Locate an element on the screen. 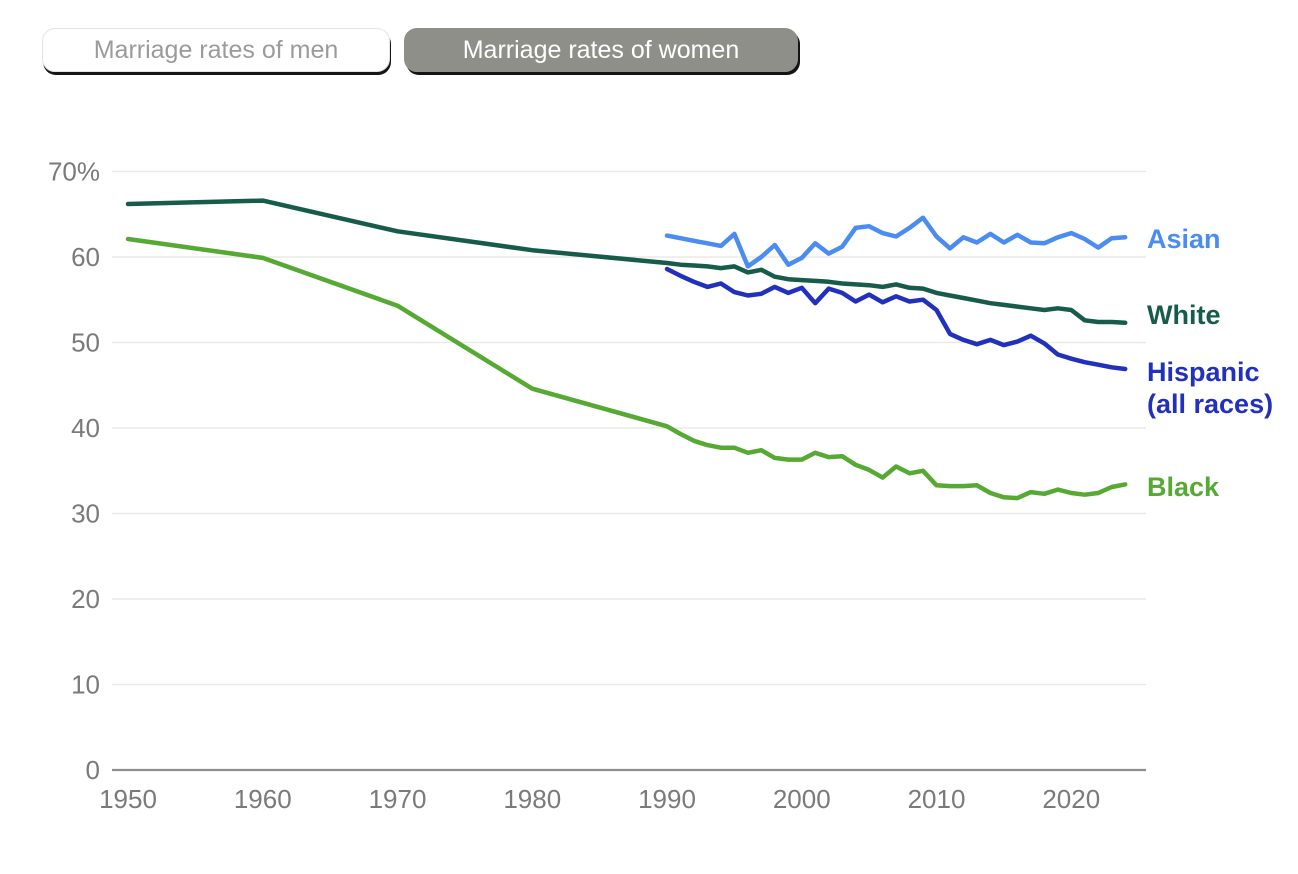  legend-asian-label: Asian is located at coordinates (1184, 239).